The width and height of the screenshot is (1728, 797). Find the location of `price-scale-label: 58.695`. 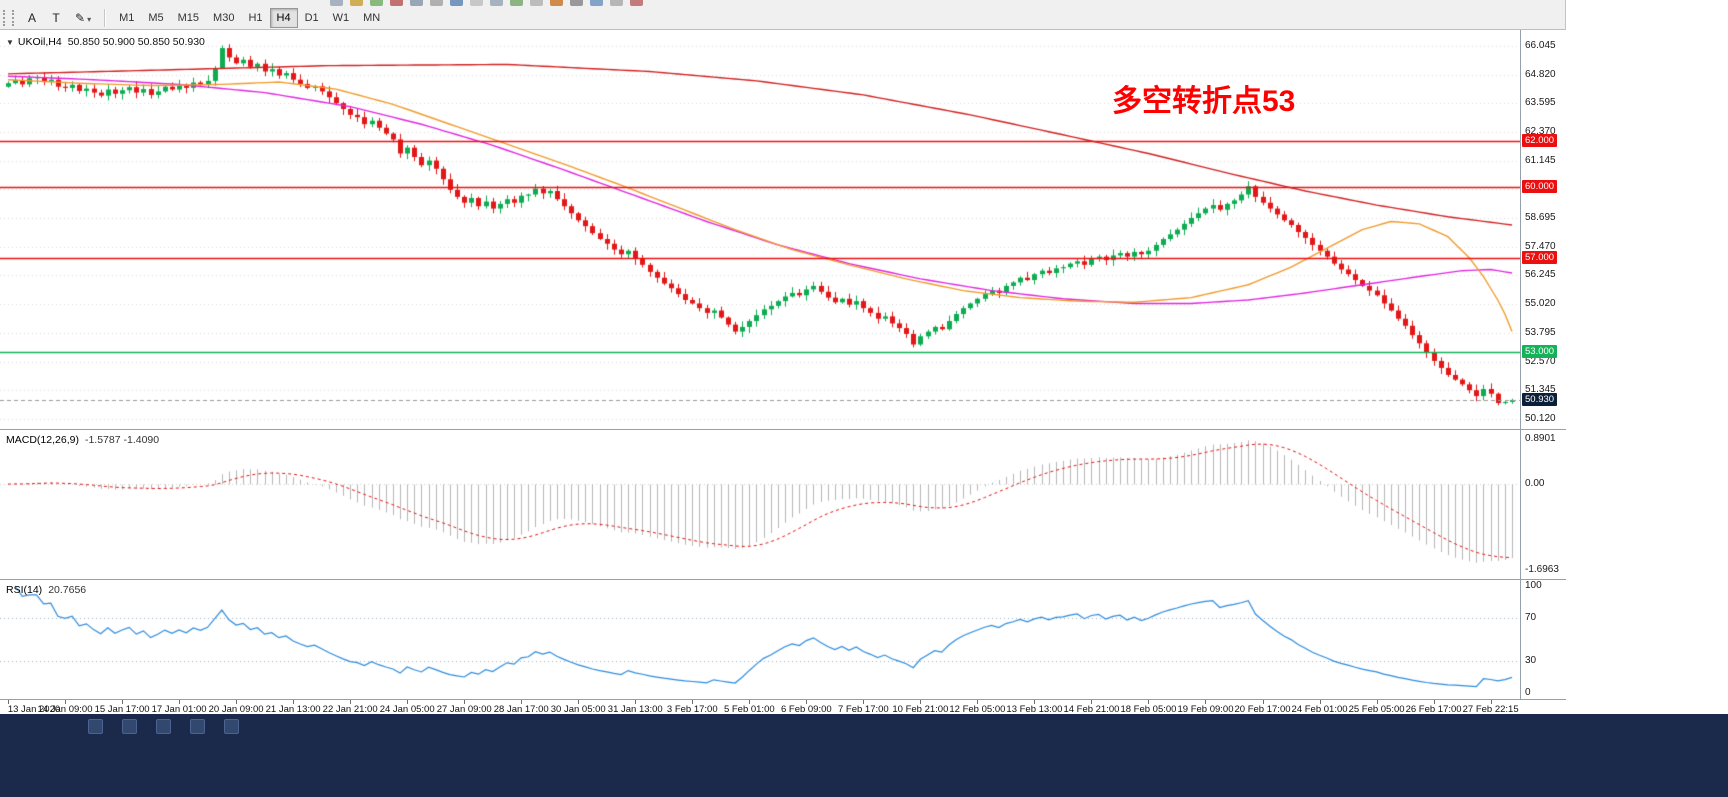

price-scale-label: 58.695 is located at coordinates (1540, 218).